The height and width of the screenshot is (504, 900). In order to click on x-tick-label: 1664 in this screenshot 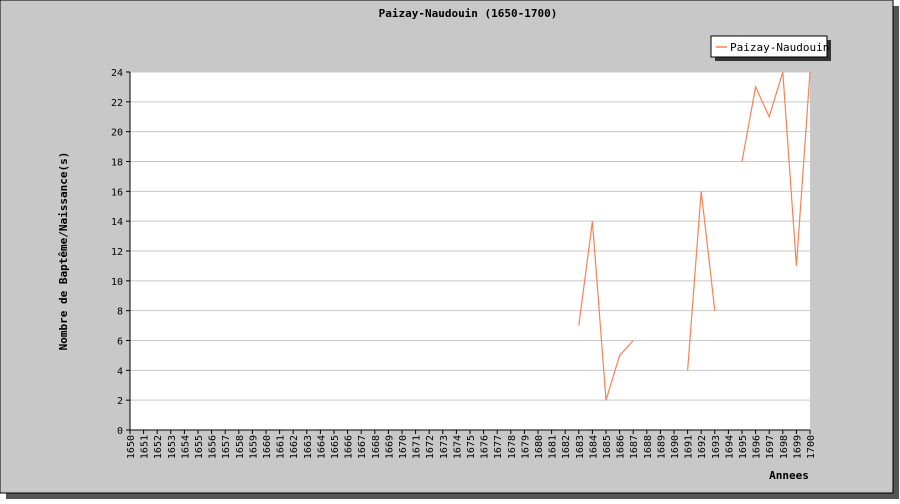, I will do `click(321, 447)`.